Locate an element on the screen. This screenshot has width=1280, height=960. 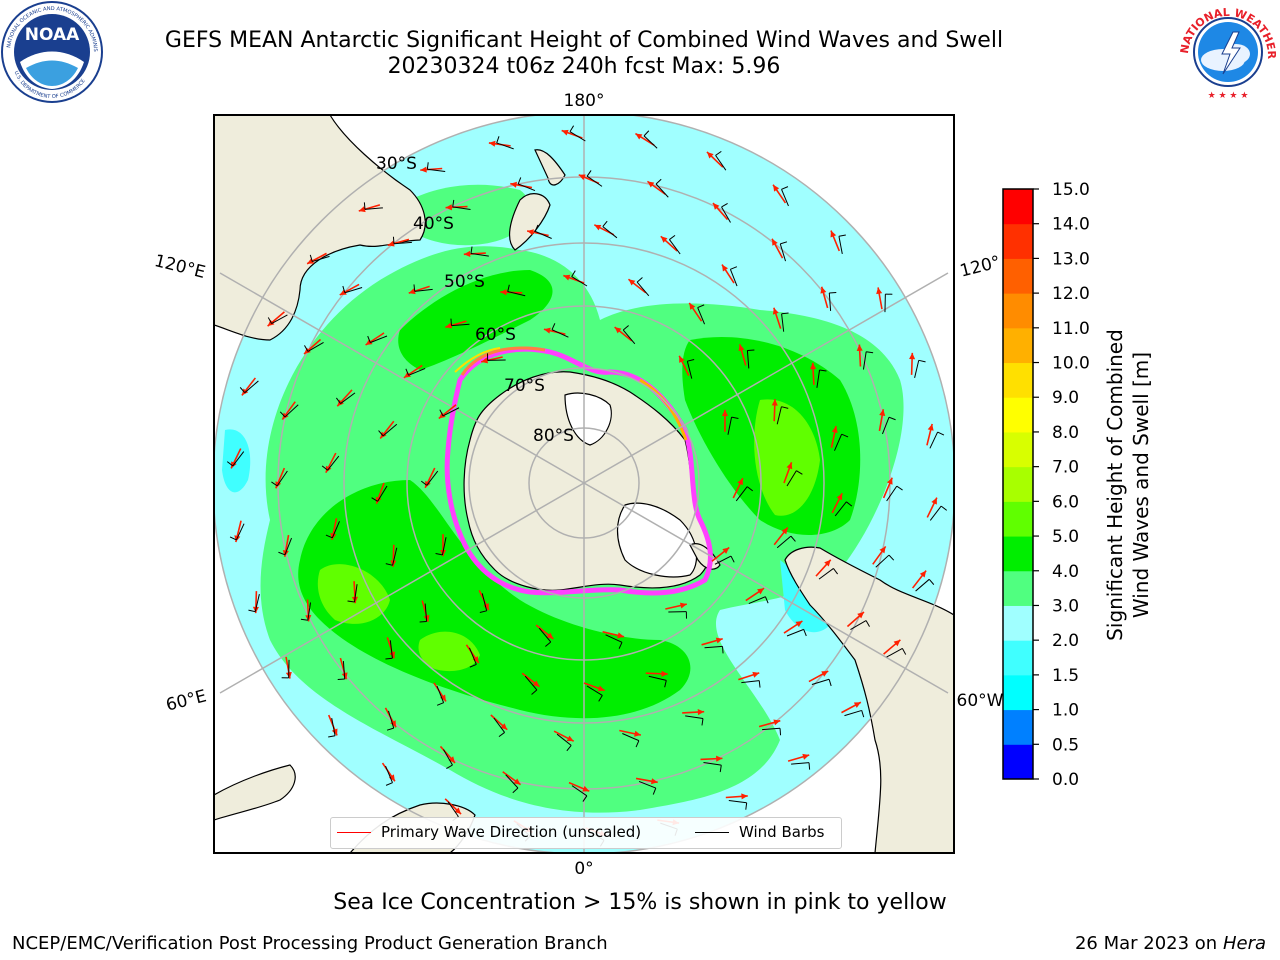
lat-label-30s: 30°S is located at coordinates (396, 164).